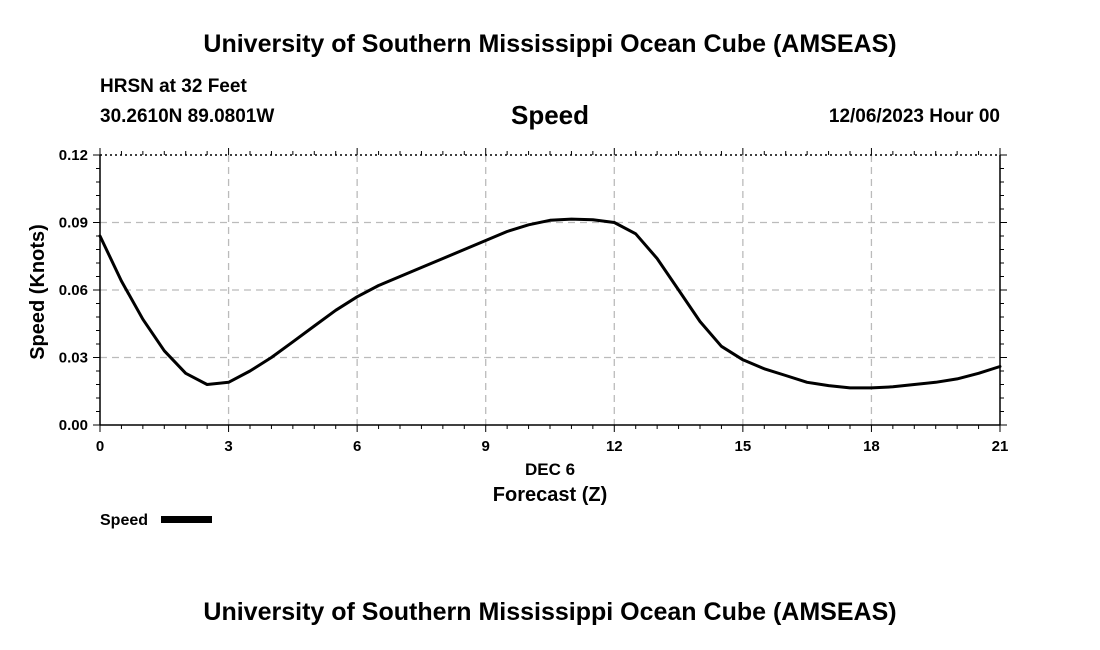 The height and width of the screenshot is (650, 1100). What do you see at coordinates (914, 116) in the screenshot?
I see `datetime-label: 12/06/2023 Hour 00` at bounding box center [914, 116].